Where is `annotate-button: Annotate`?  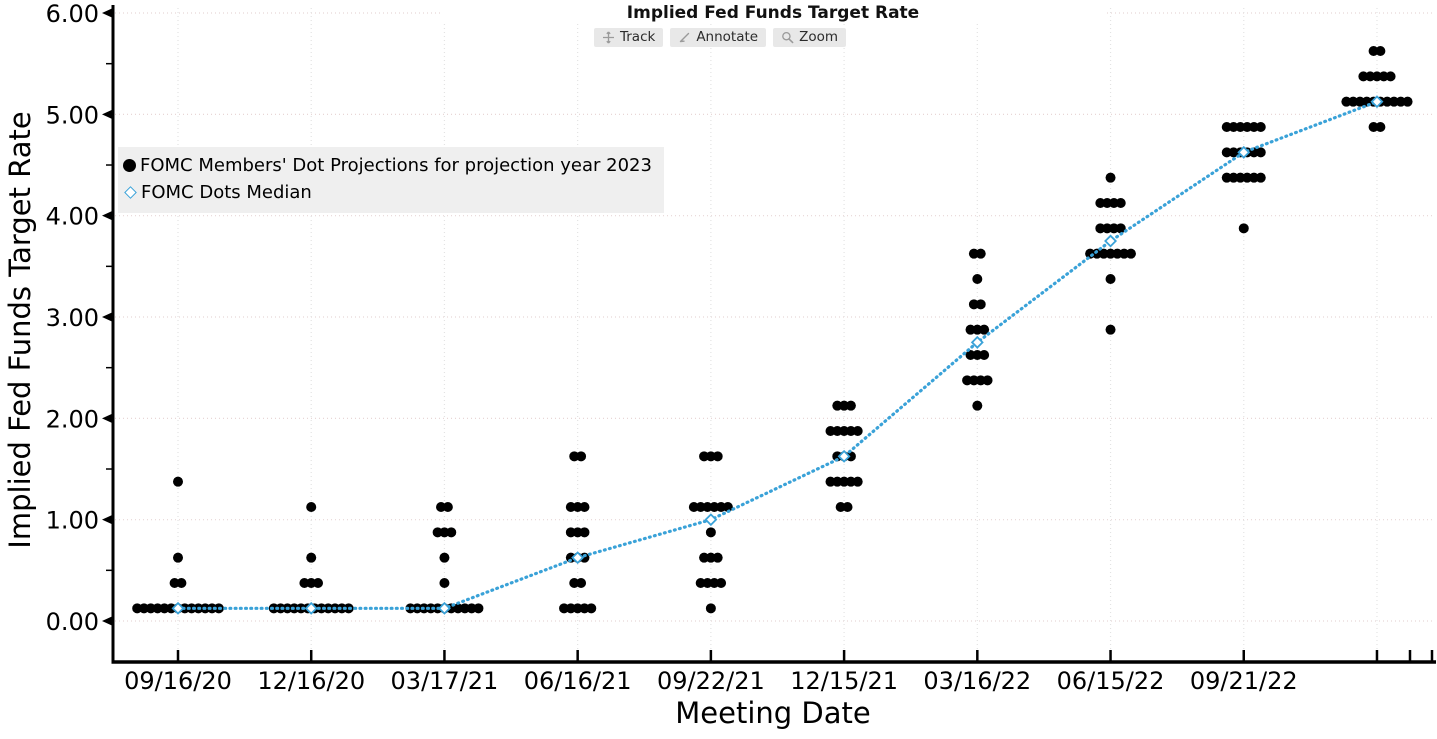
annotate-button: Annotate is located at coordinates (718, 37).